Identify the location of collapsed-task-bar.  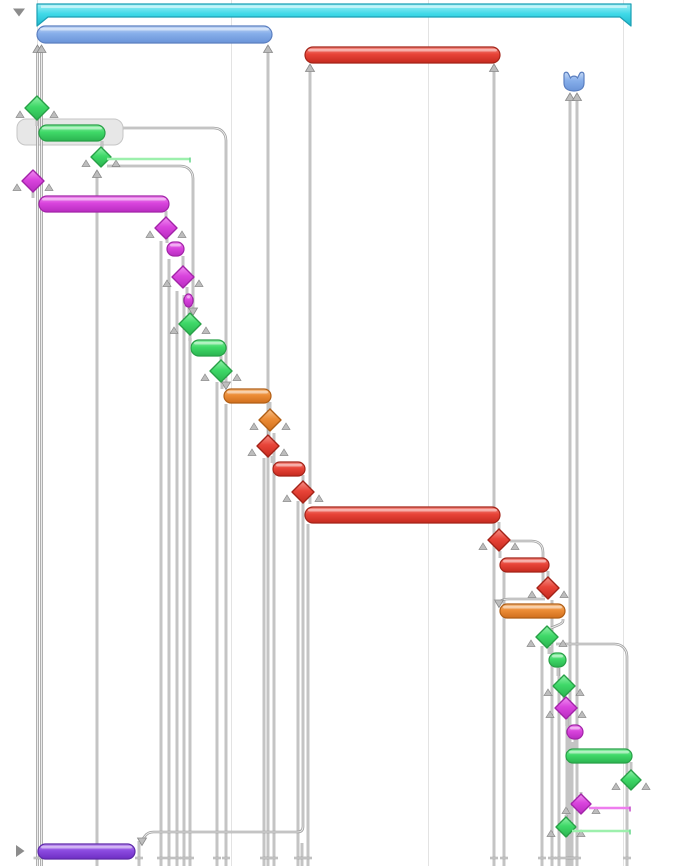
(86, 851).